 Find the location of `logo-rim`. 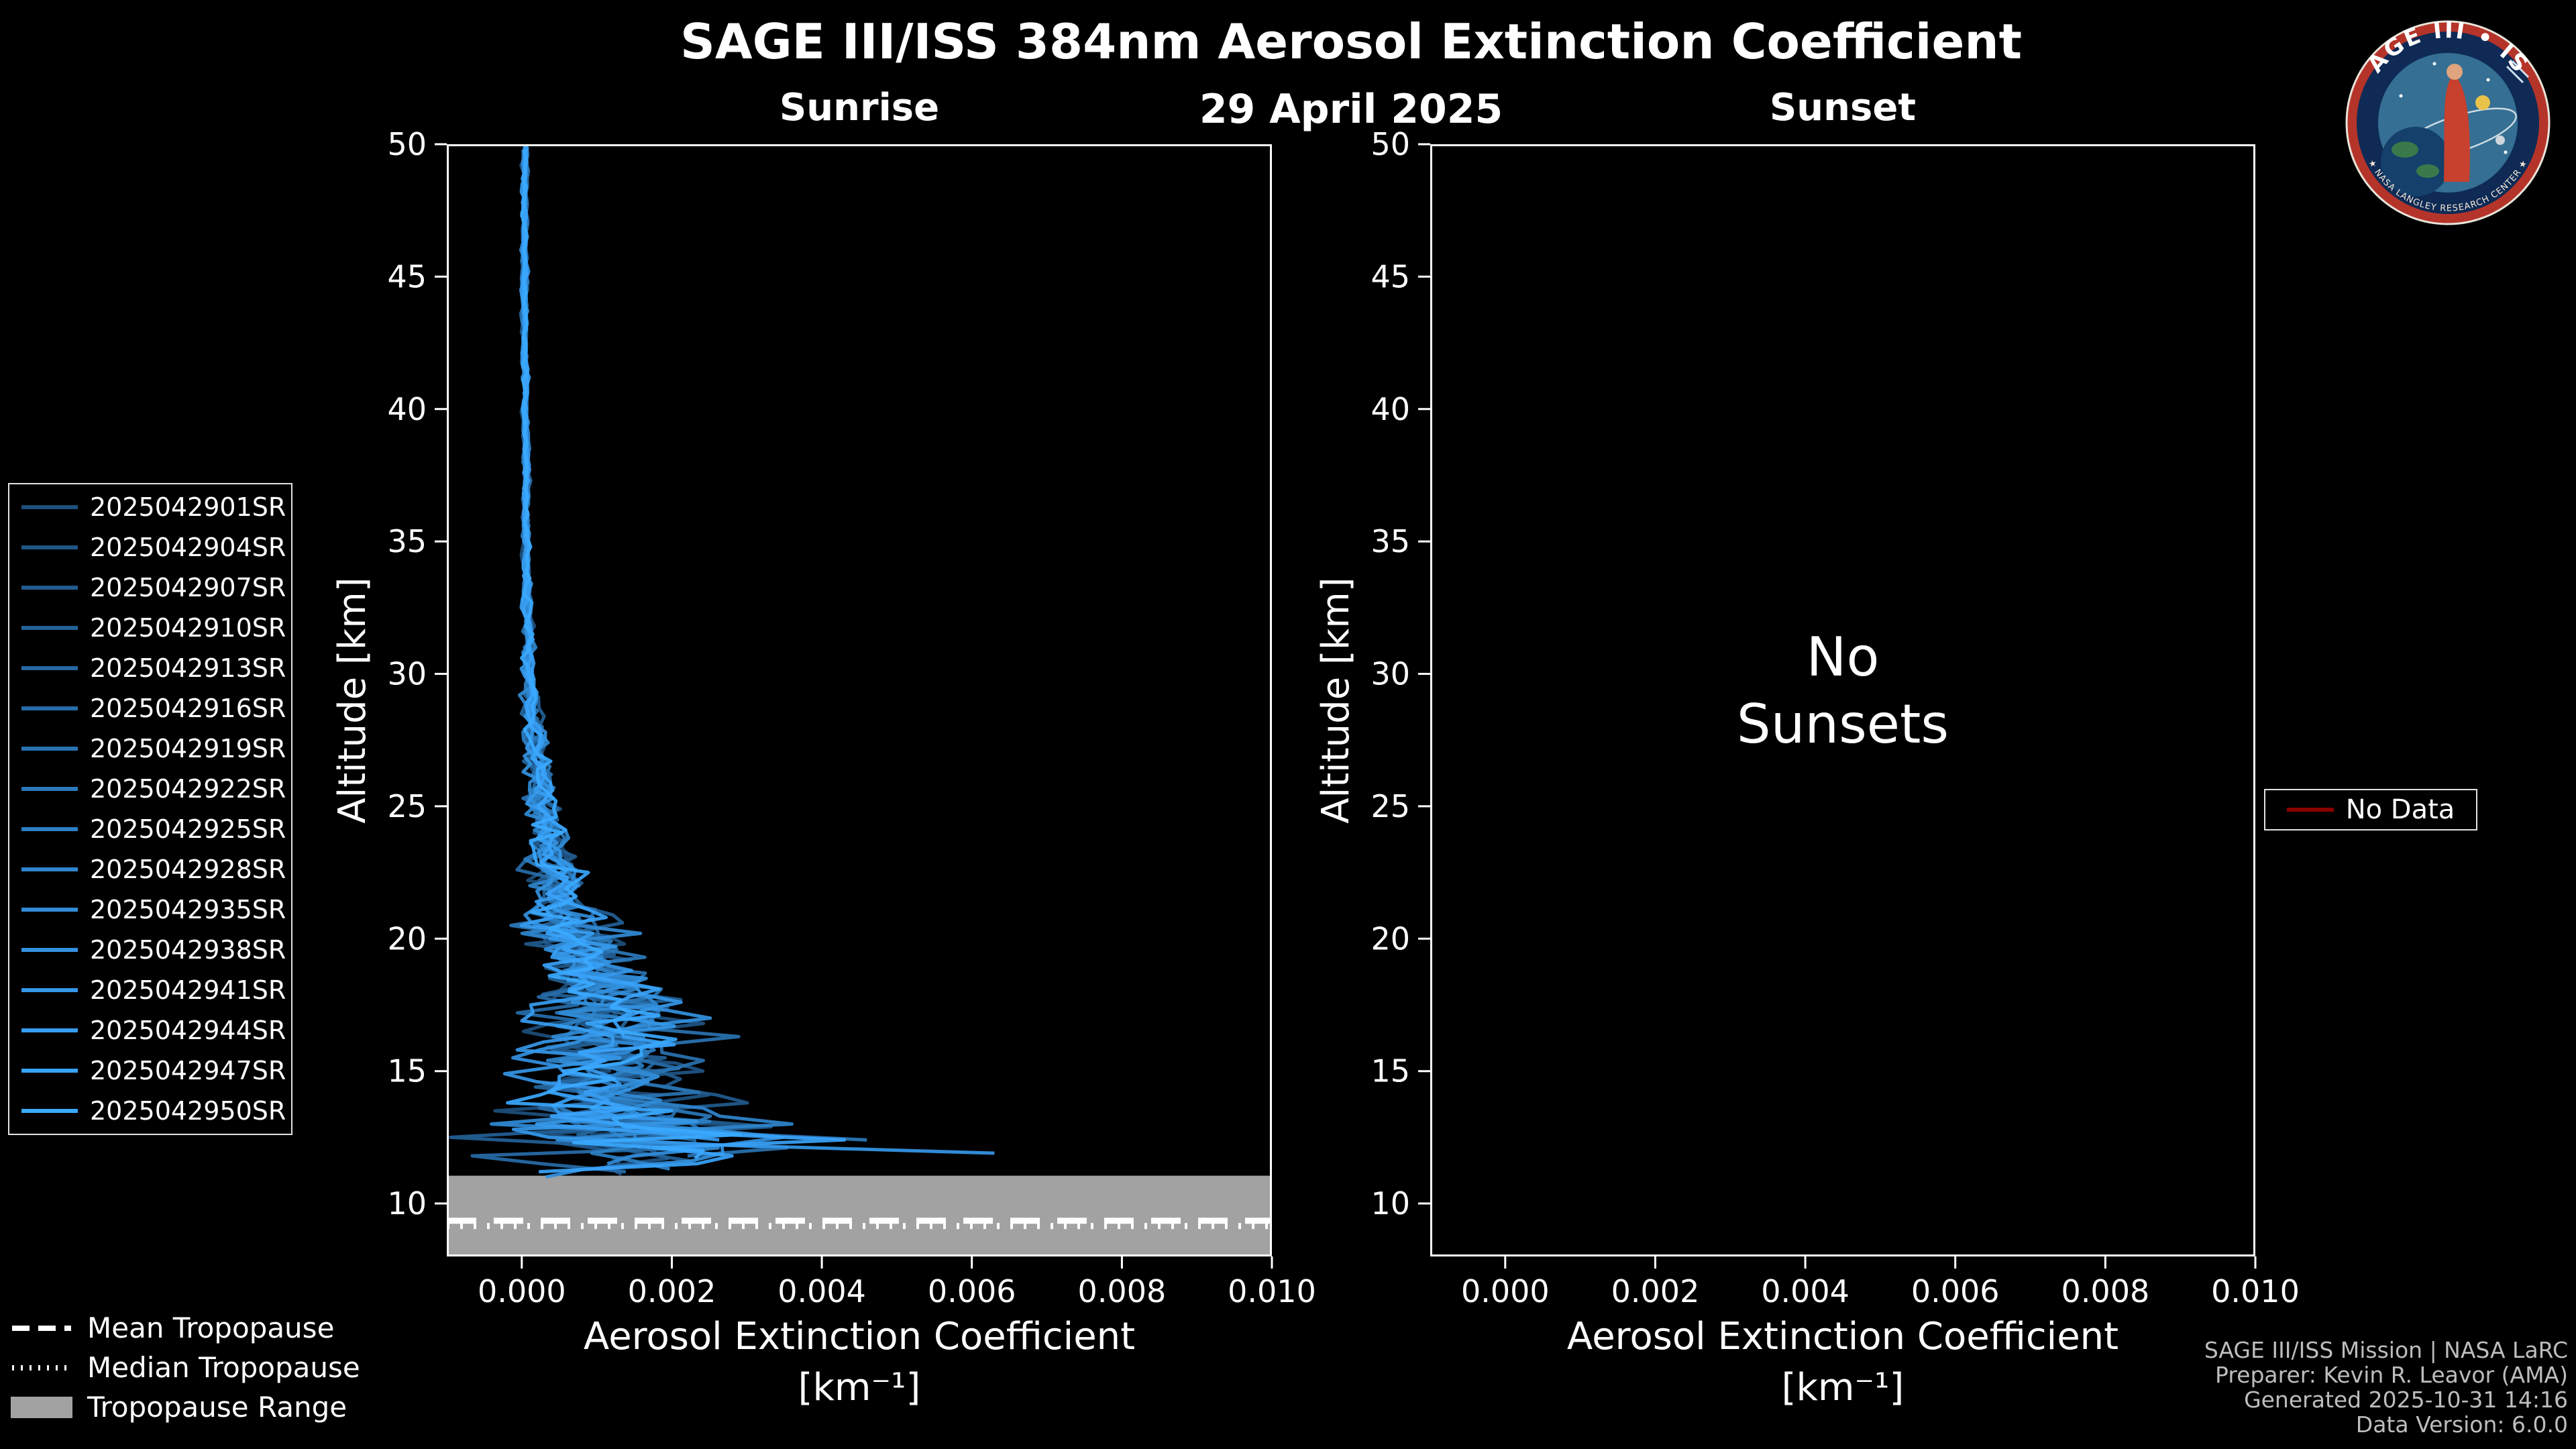

logo-rim is located at coordinates (2448, 122).